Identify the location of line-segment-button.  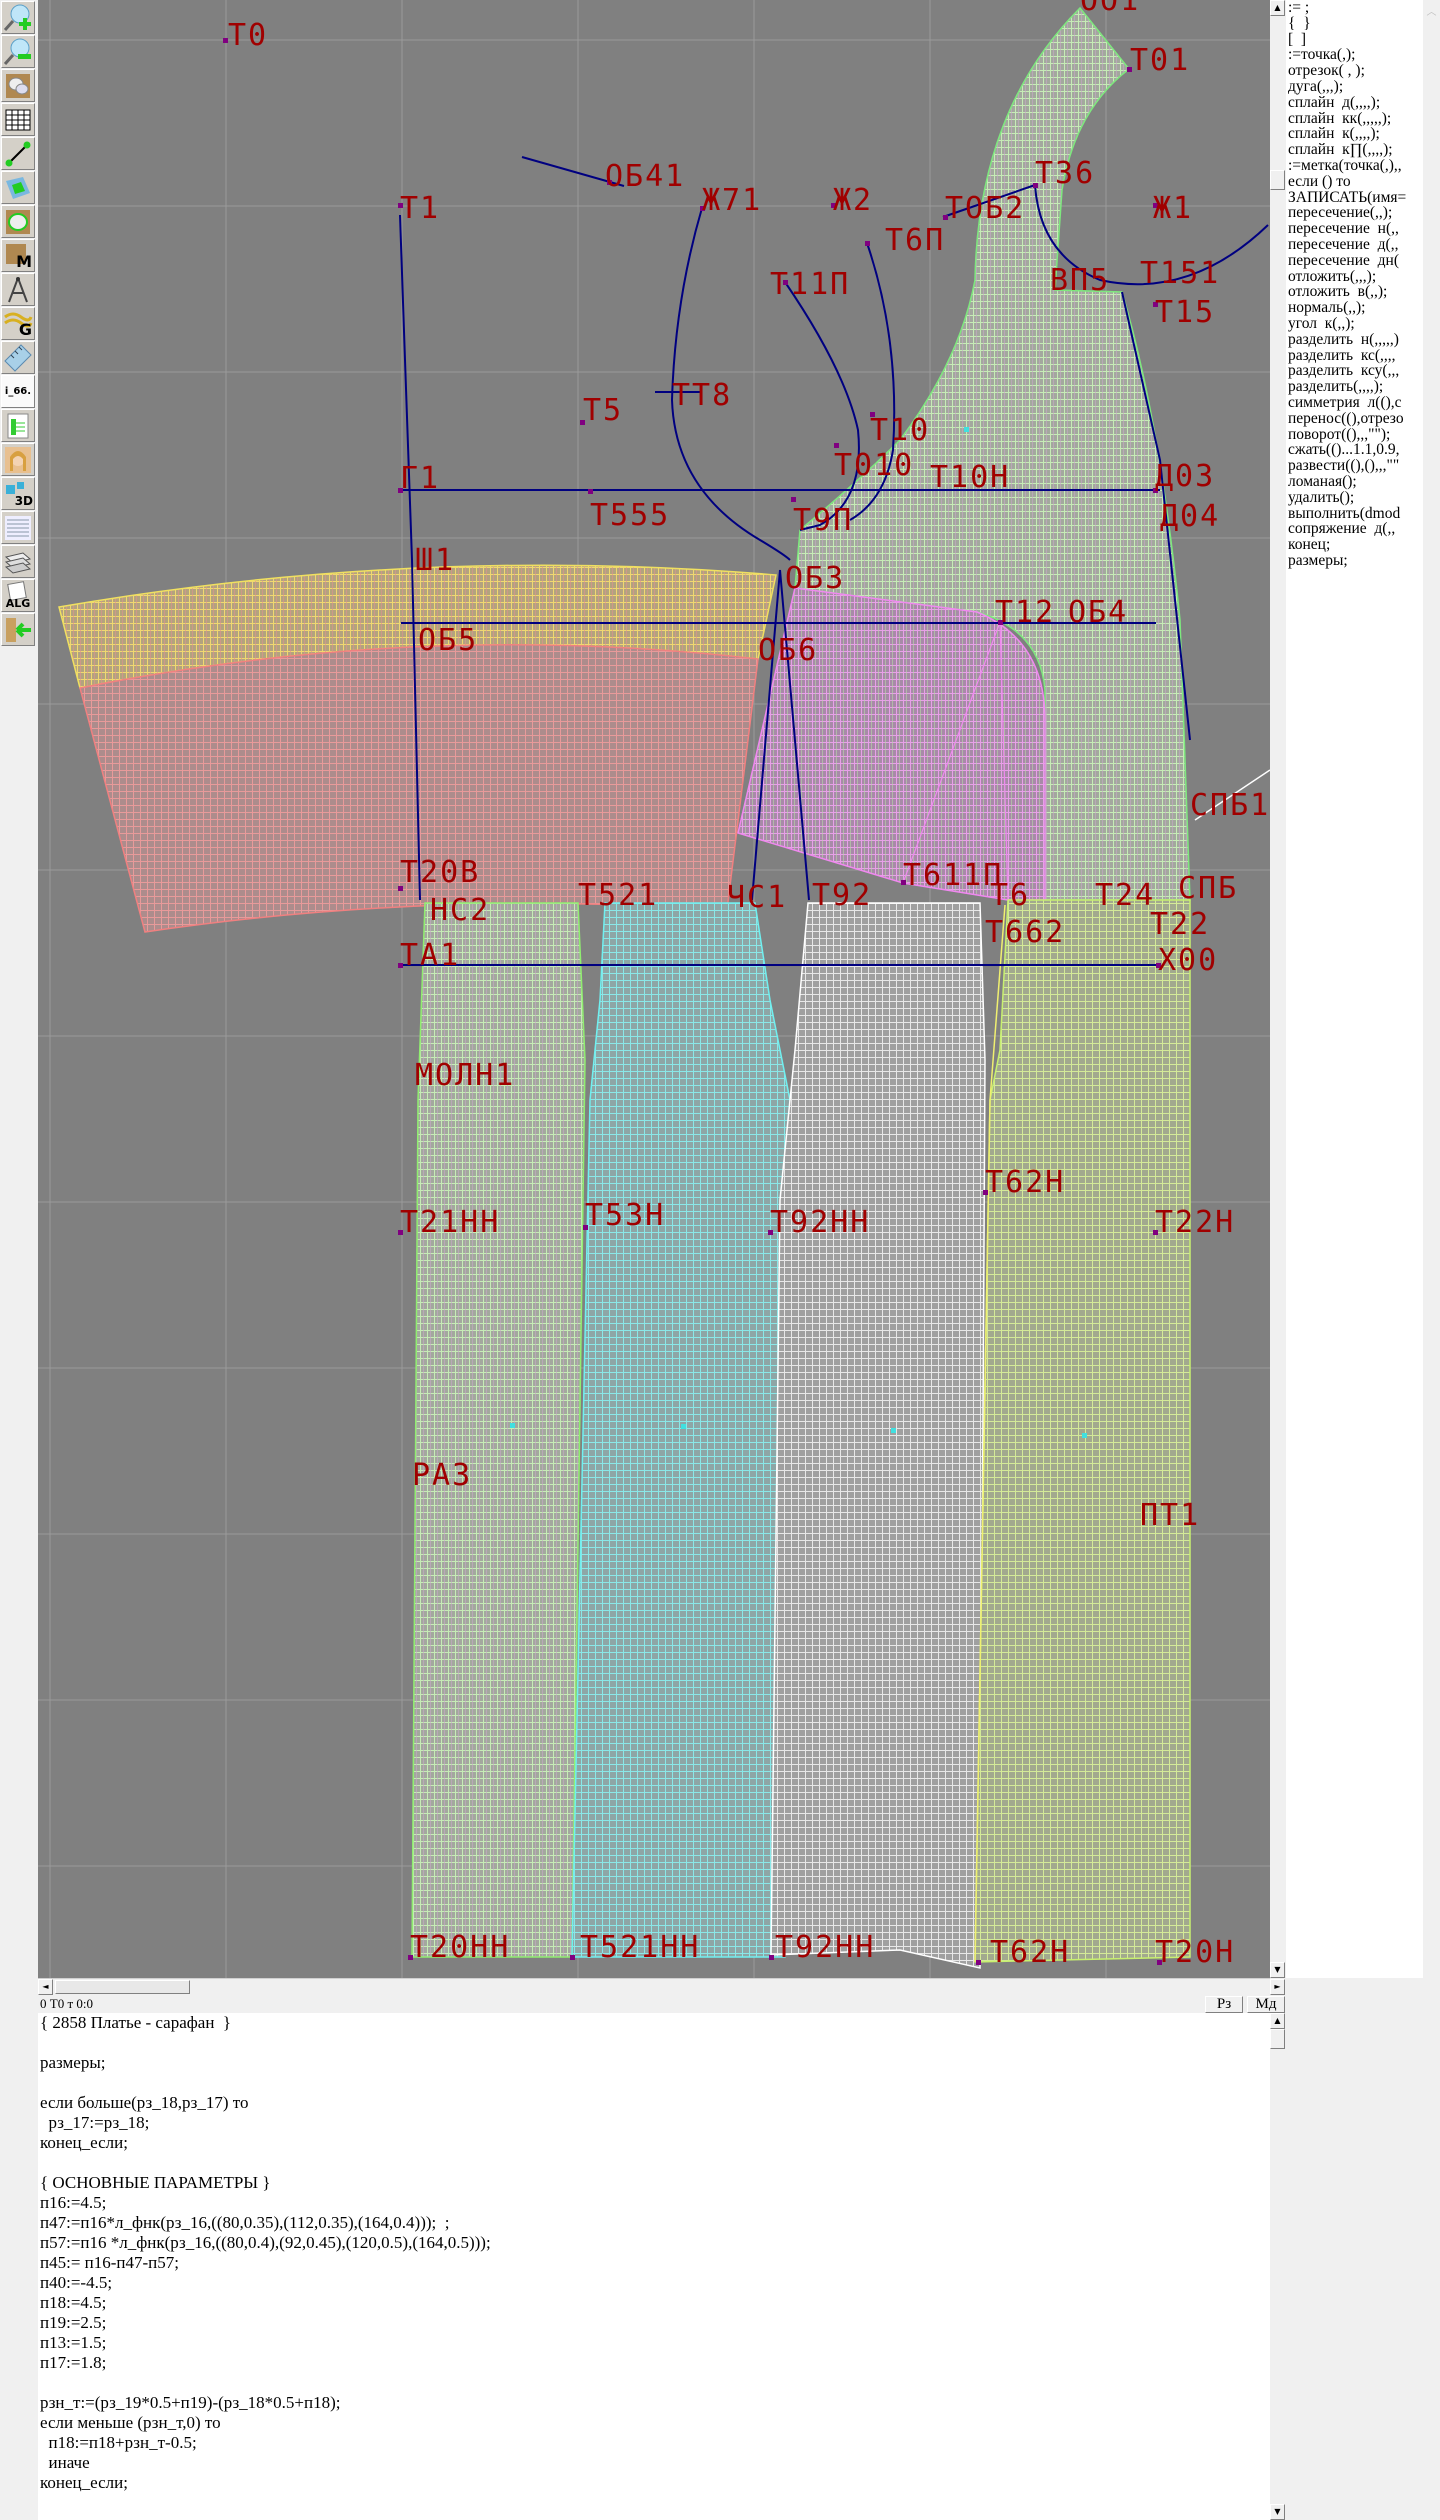
(18, 153).